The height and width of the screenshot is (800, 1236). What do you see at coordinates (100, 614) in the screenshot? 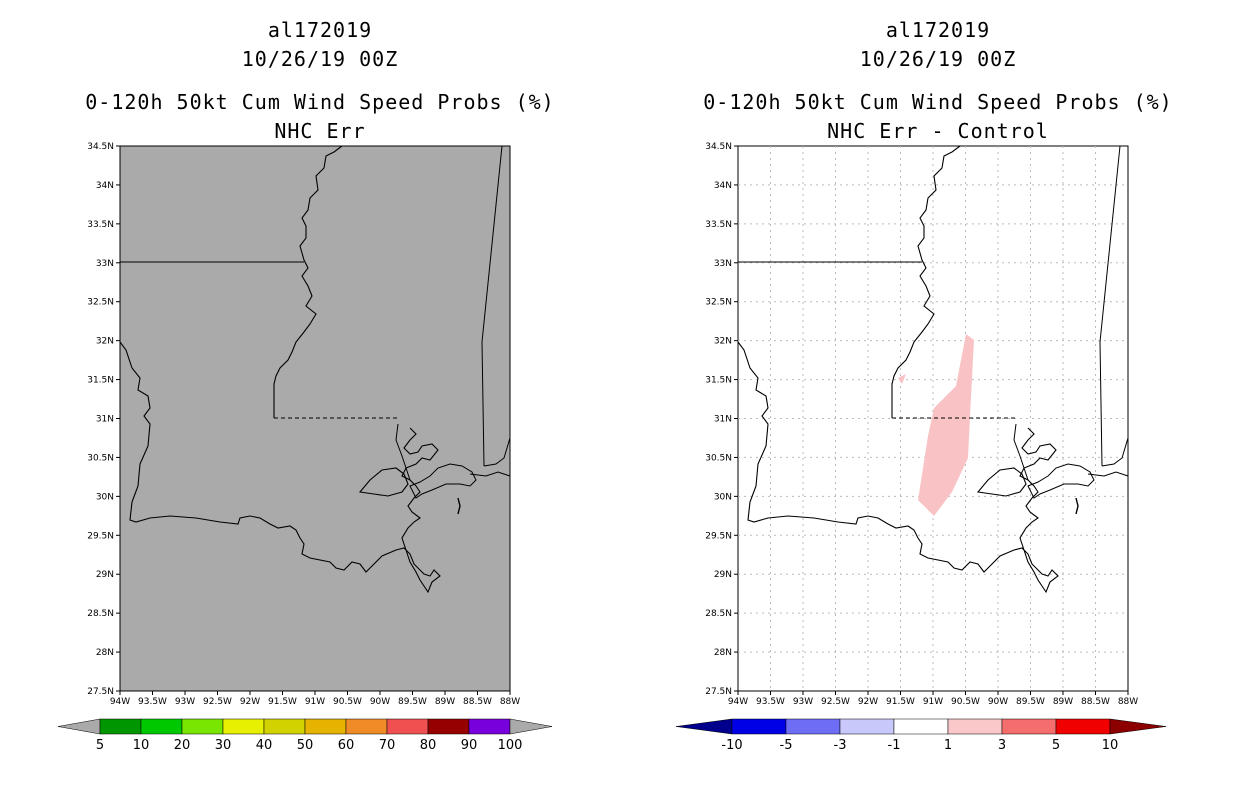
I see `left-lat-label: 28.5N` at bounding box center [100, 614].